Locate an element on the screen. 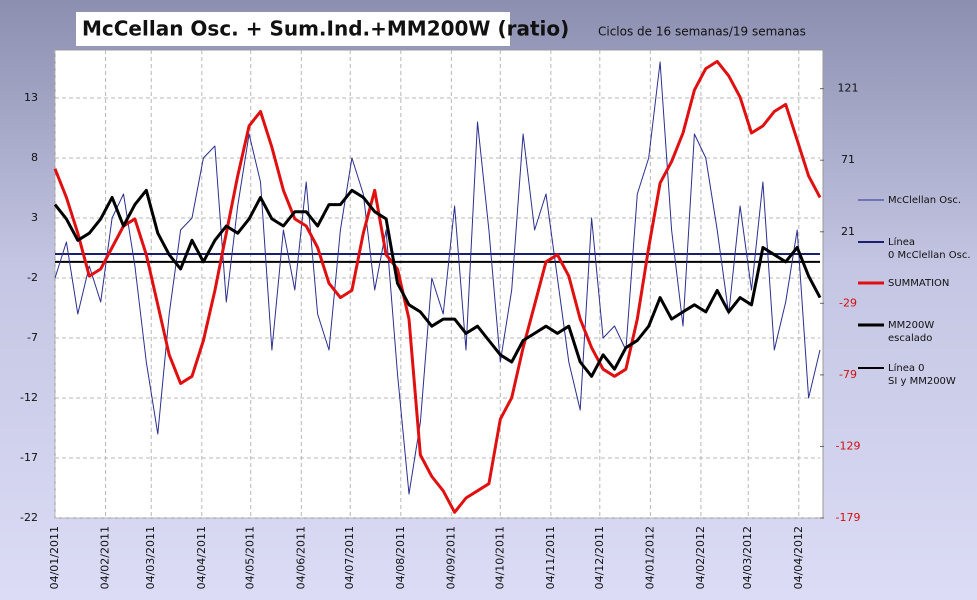 This screenshot has width=977, height=600. x-tick-label: 04/08/2011 is located at coordinates (400, 557).